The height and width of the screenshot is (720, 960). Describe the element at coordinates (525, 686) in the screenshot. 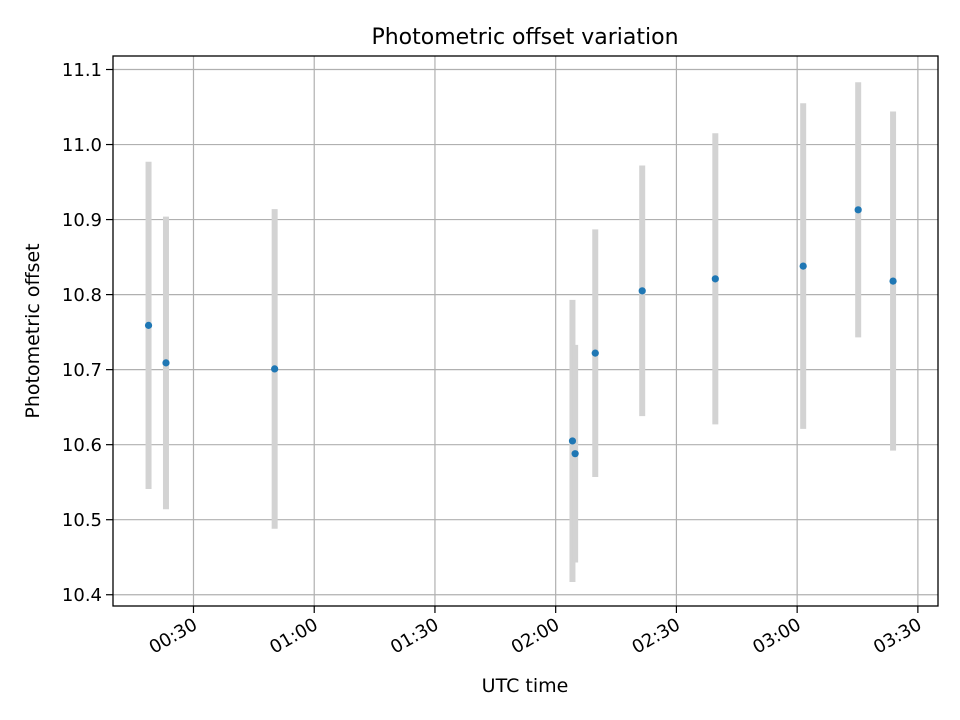

I see `x-axis-label: UTC time` at that location.